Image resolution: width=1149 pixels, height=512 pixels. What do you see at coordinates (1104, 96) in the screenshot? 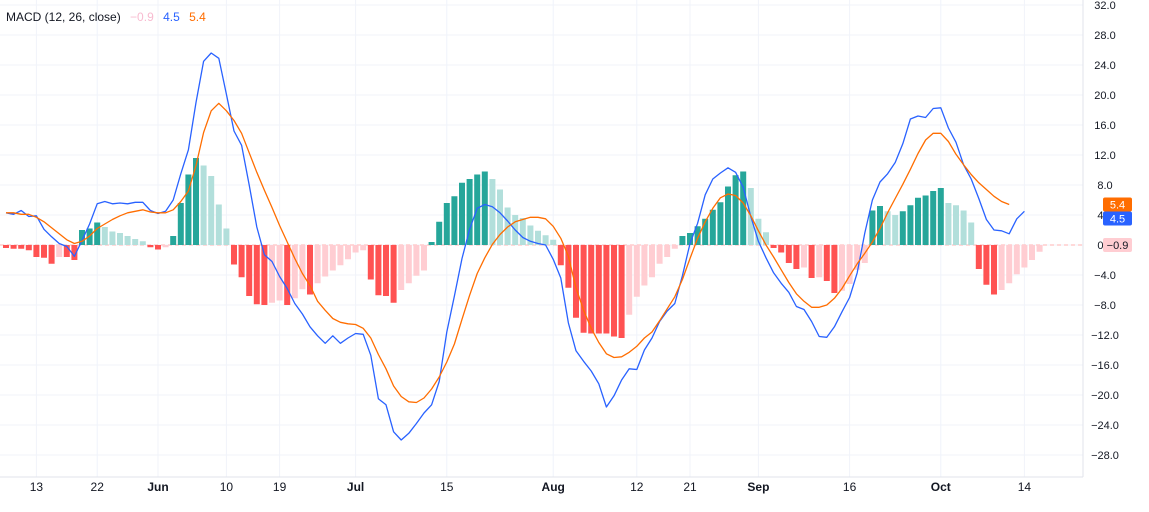
I see `y-tick-label: 20.0` at bounding box center [1104, 96].